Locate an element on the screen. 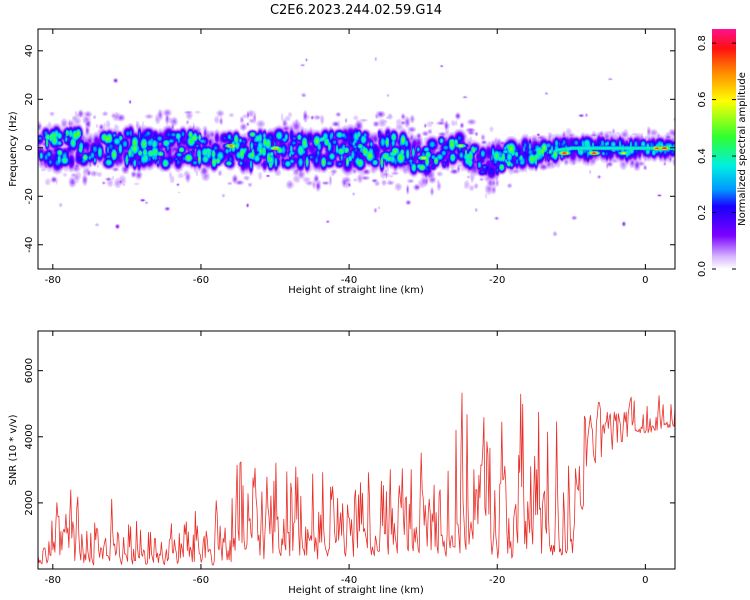 This screenshot has height=600, width=750. snr-x-tick-label: -80 is located at coordinates (53, 580).